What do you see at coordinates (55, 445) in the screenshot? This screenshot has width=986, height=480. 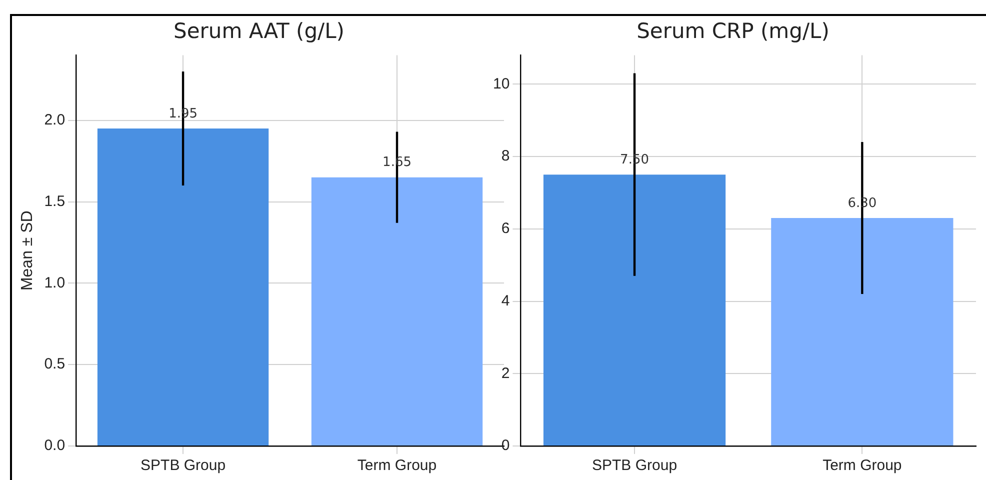 I see `y-tick-label: 0.0` at bounding box center [55, 445].